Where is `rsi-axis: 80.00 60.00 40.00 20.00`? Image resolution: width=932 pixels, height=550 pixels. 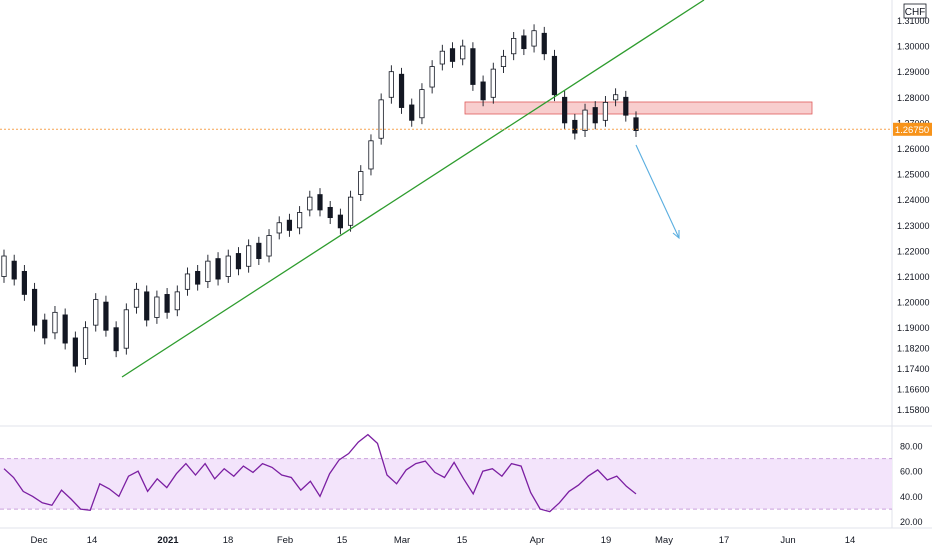
rsi-axis: 80.00 60.00 40.00 20.00 is located at coordinates (911, 484).